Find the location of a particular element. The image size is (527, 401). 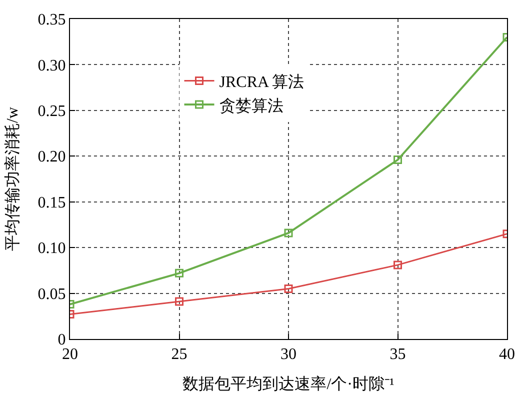

x-tick-label: 30 is located at coordinates (288, 355).